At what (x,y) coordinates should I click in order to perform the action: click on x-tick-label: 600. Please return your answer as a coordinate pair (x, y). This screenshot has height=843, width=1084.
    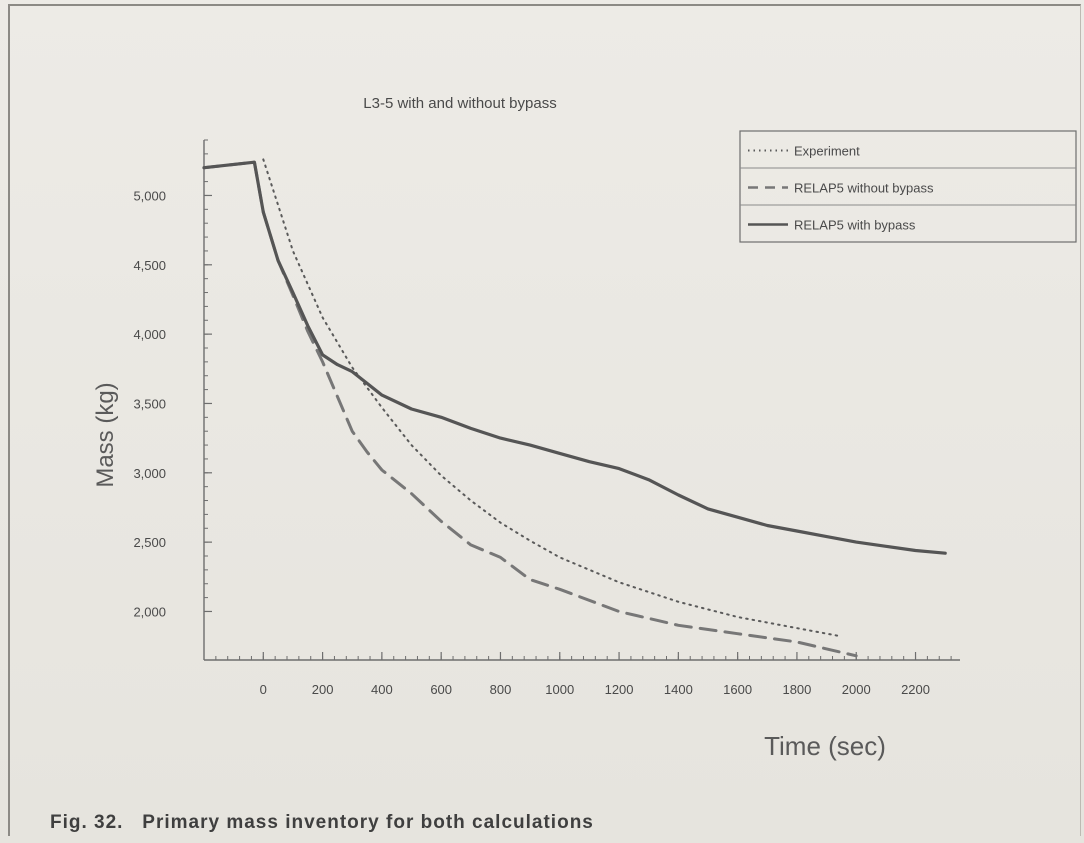
    Looking at the image, I should click on (441, 689).